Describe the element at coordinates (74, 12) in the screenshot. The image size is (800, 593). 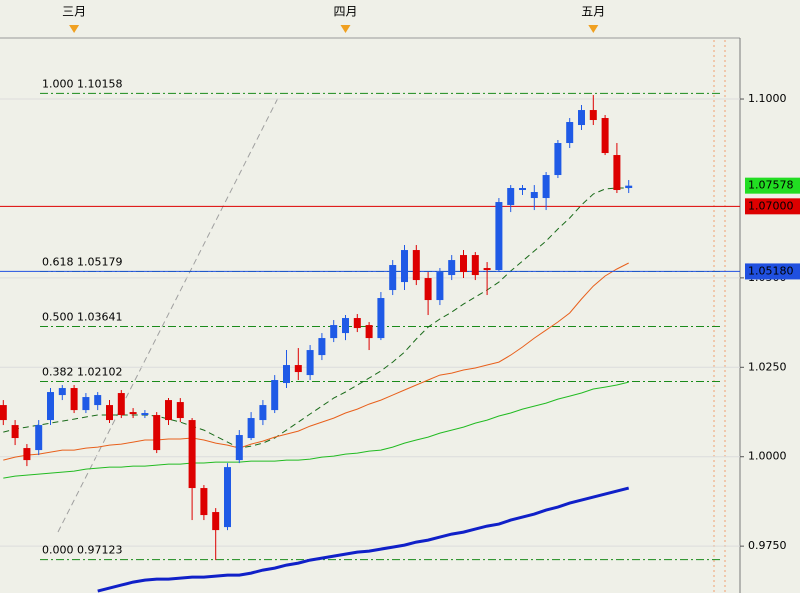
I see `month-label: 三月` at that location.